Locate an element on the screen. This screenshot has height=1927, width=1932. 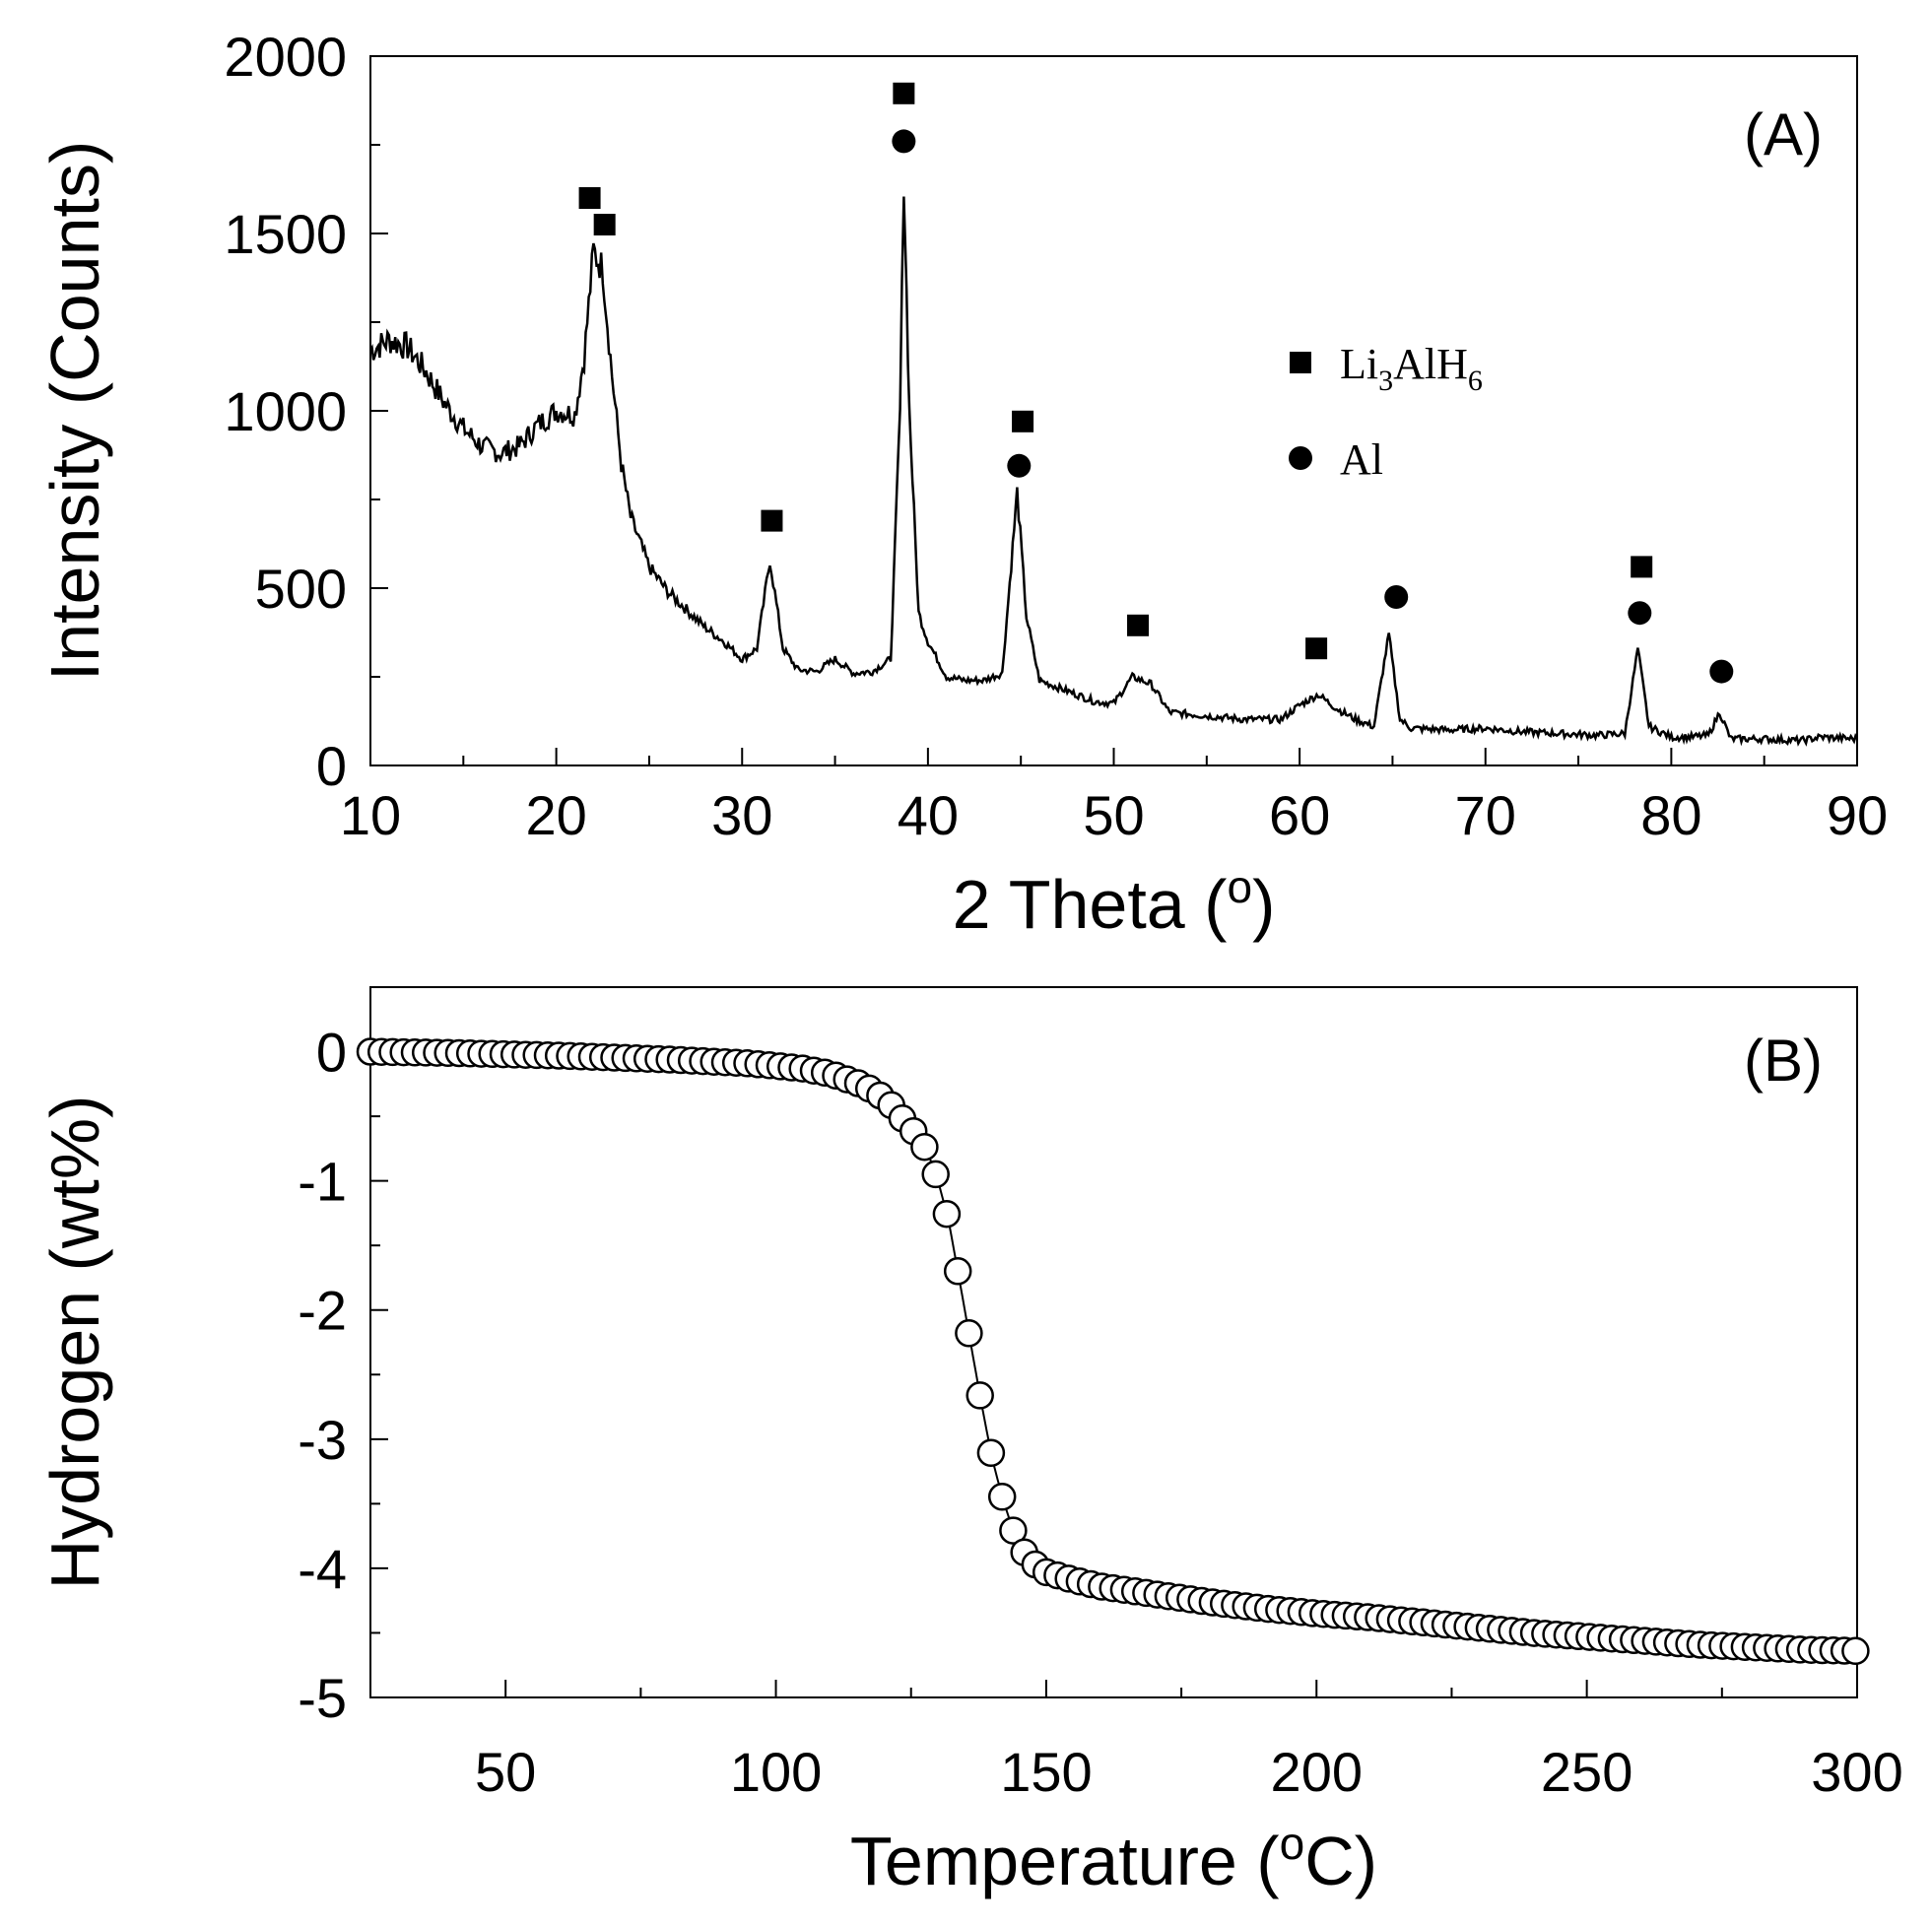
legend-li: Li is located at coordinates (1359, 364).